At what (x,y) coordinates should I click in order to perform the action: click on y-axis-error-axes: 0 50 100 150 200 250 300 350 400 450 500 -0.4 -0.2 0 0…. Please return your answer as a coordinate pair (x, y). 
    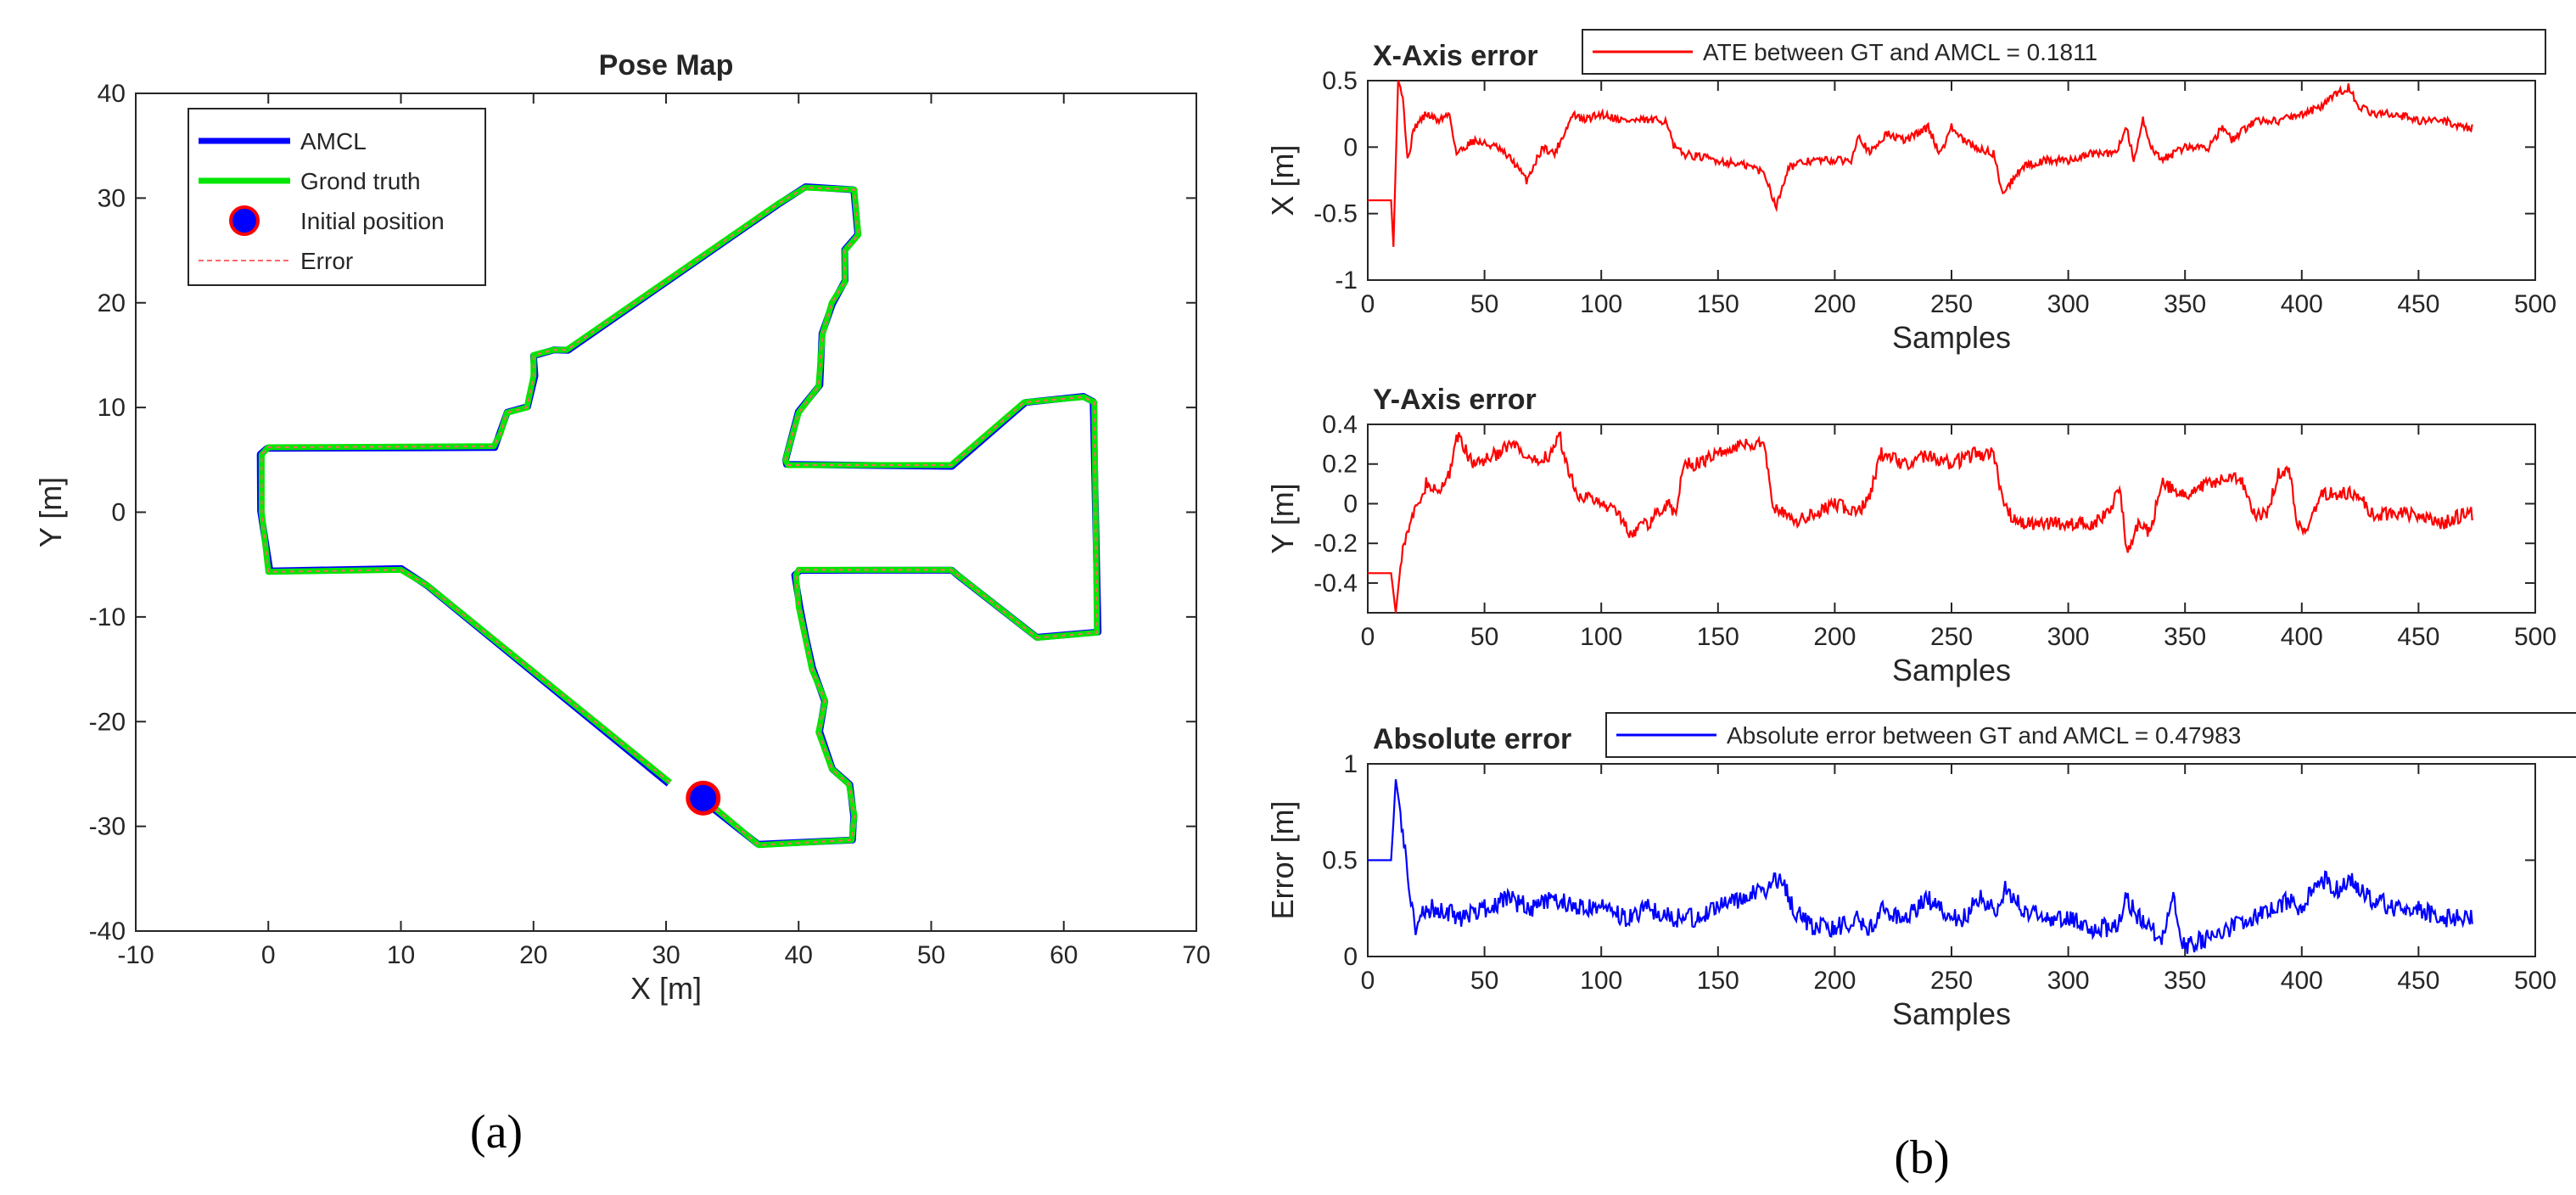
    Looking at the image, I should click on (1910, 549).